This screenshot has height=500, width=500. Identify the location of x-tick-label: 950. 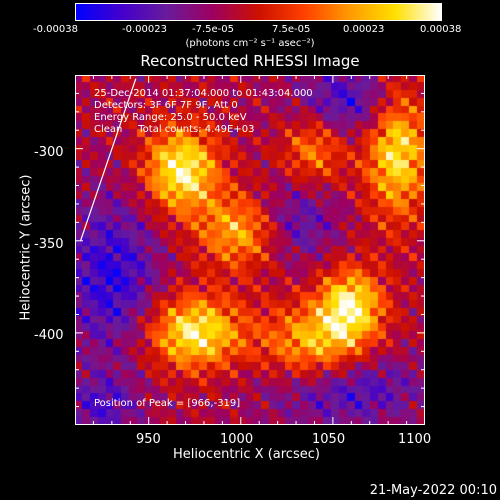
(148, 439).